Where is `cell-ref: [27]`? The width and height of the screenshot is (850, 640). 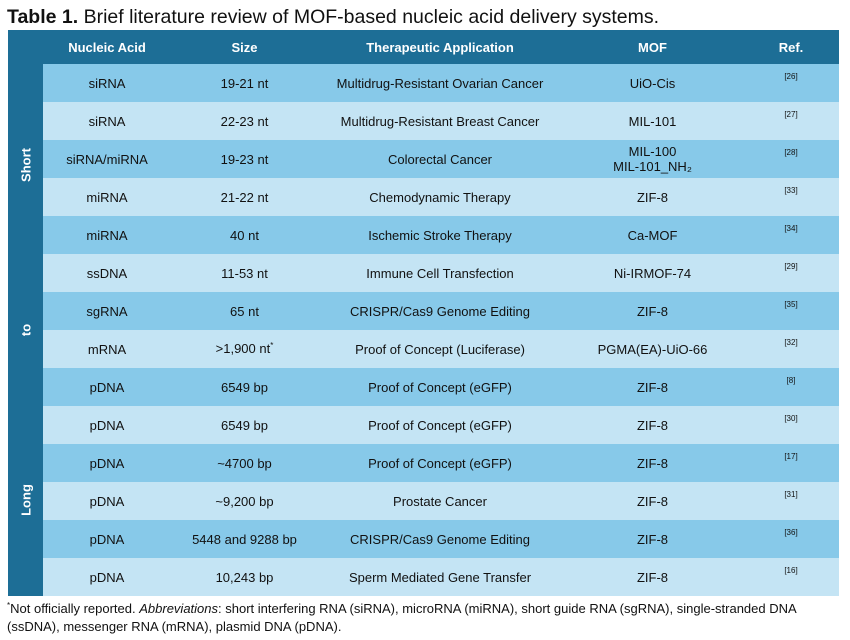 cell-ref: [27] is located at coordinates (791, 121).